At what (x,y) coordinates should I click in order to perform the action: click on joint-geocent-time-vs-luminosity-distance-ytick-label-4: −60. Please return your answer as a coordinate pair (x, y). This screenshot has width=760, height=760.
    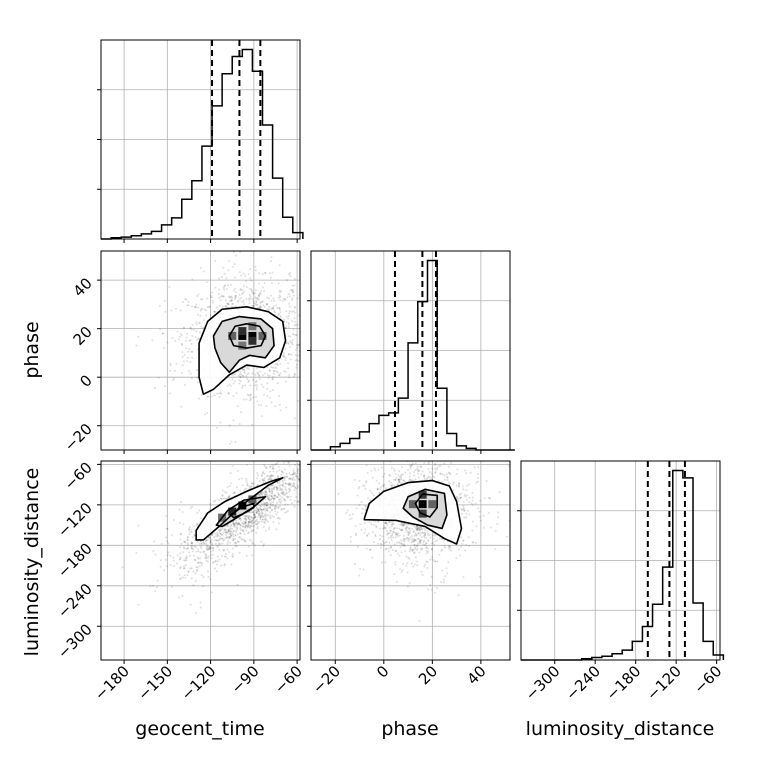
    Looking at the image, I should click on (78, 475).